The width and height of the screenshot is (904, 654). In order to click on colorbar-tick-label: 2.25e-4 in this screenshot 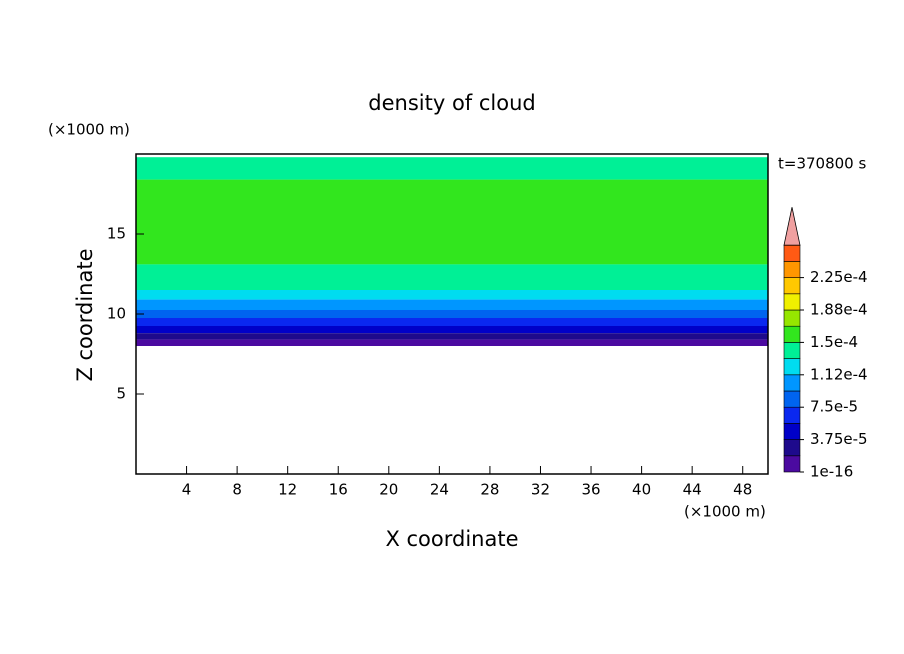, I will do `click(839, 277)`.